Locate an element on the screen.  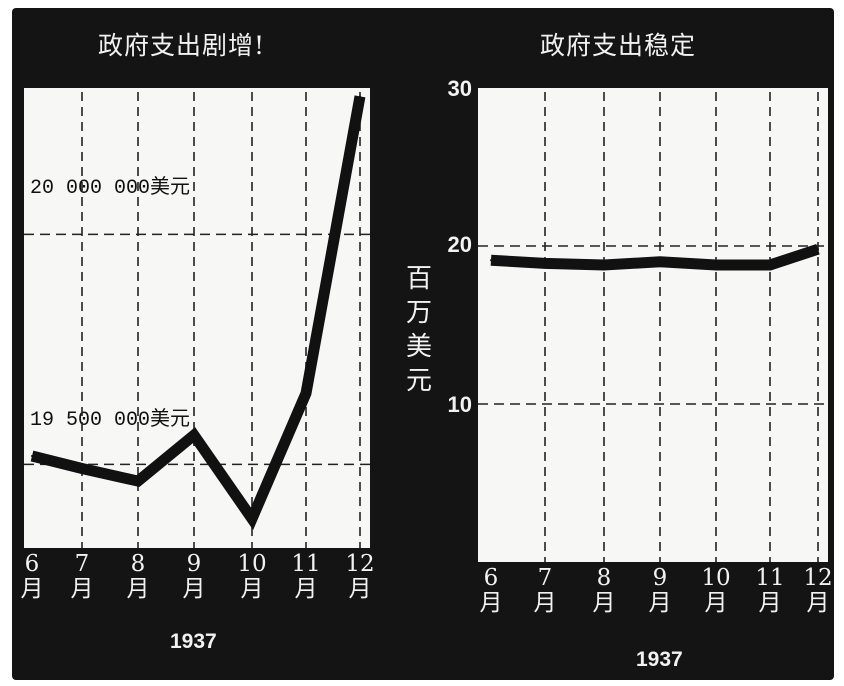
right-xtick-label: 10月 is located at coordinates (716, 590).